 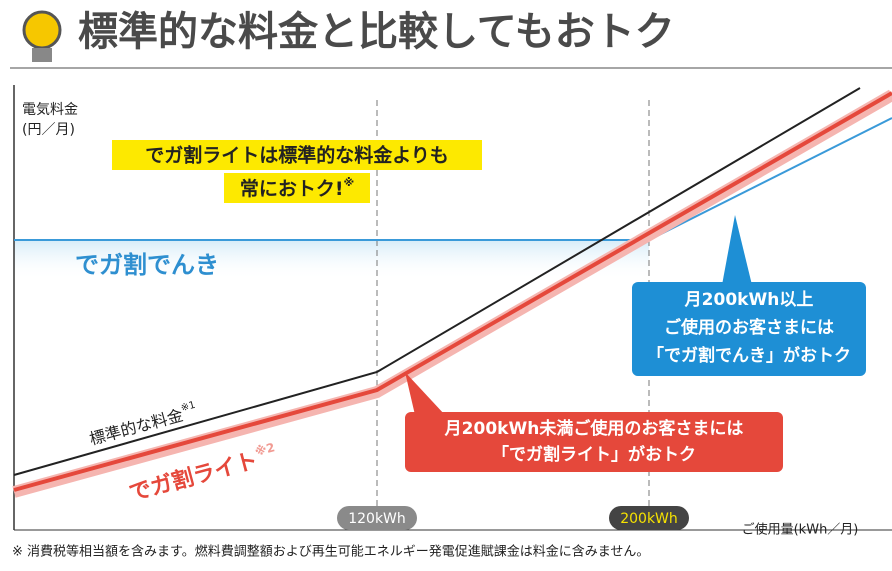 What do you see at coordinates (594, 428) in the screenshot?
I see `box-text: 月200kWh未満ご使用のお客さまには` at bounding box center [594, 428].